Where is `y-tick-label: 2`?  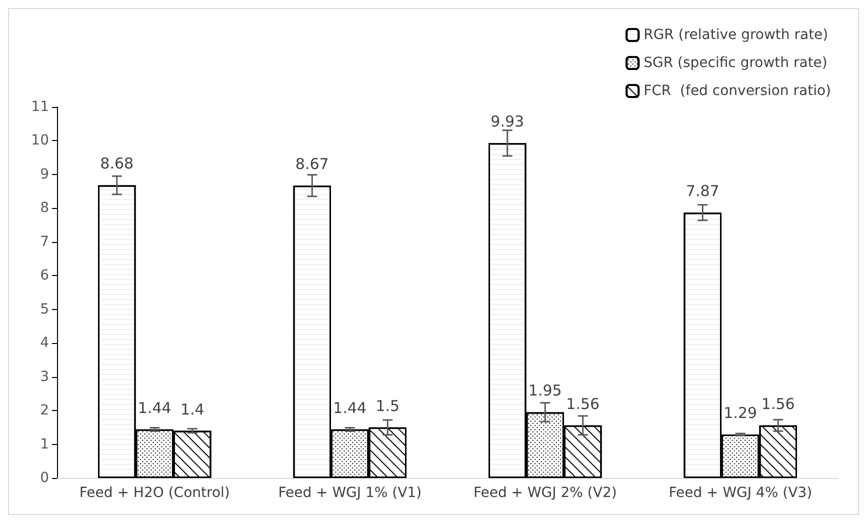
y-tick-label: 2 is located at coordinates (44, 410).